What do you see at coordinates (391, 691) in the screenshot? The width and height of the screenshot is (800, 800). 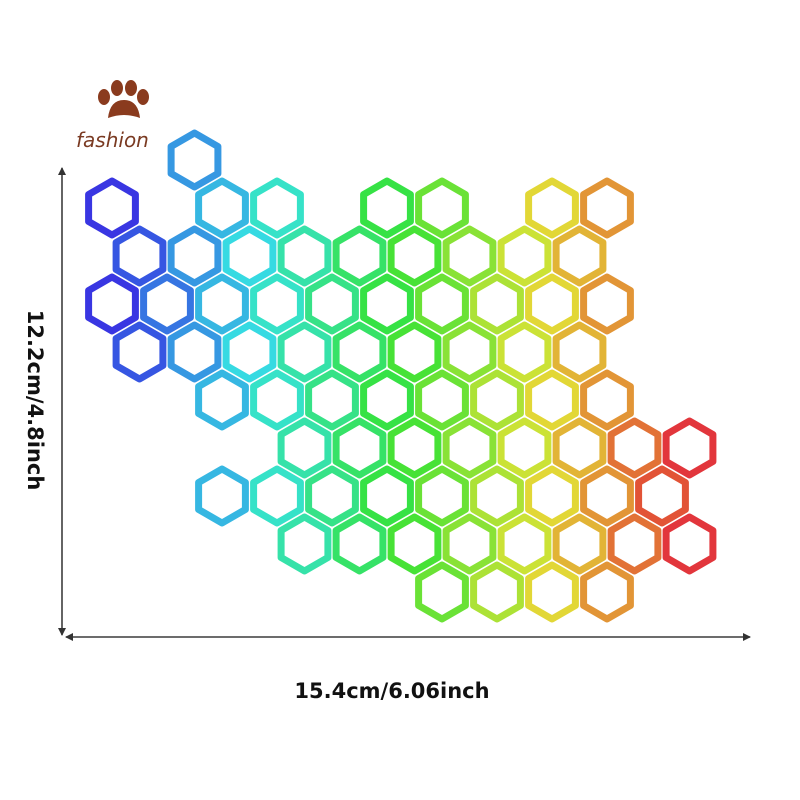 I see `width-label: 15.4cm/6.06inch` at bounding box center [391, 691].